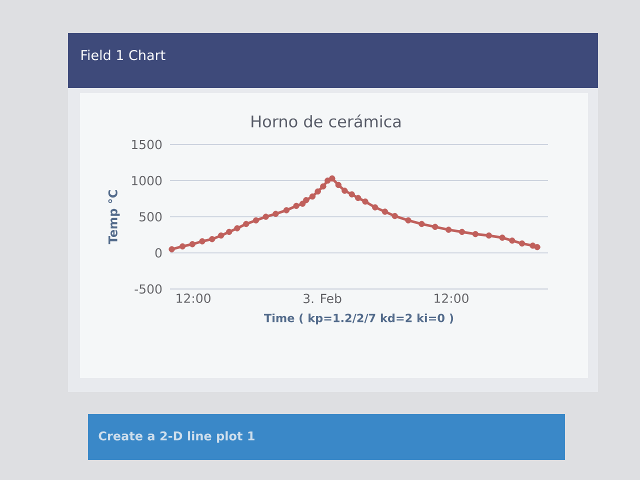 The width and height of the screenshot is (640, 480). What do you see at coordinates (151, 217) in the screenshot?
I see `y-tick-label: 500` at bounding box center [151, 217].